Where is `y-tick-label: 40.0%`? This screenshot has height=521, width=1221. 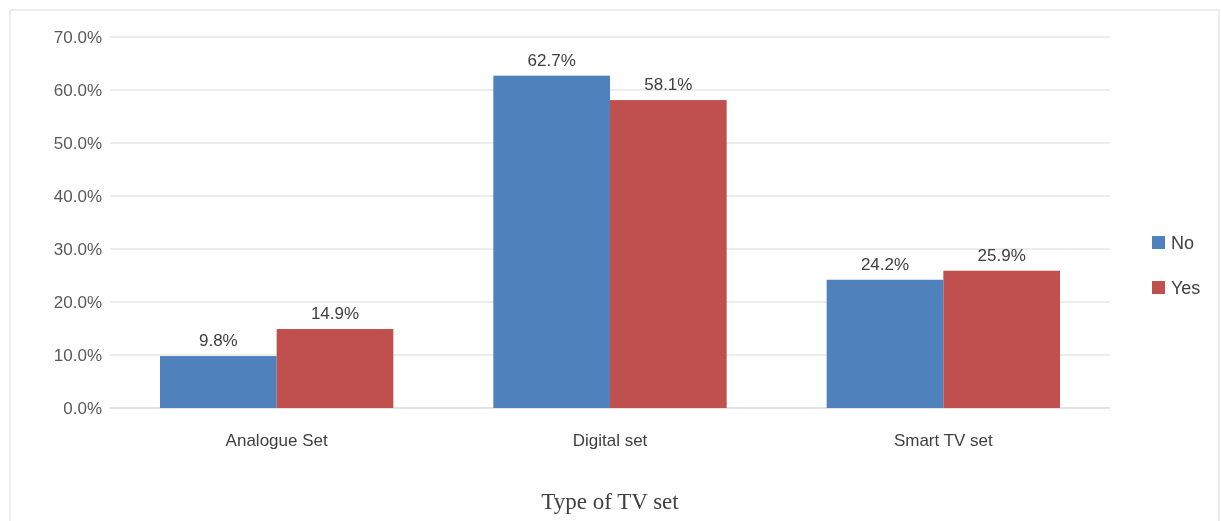
y-tick-label: 40.0% is located at coordinates (77, 196).